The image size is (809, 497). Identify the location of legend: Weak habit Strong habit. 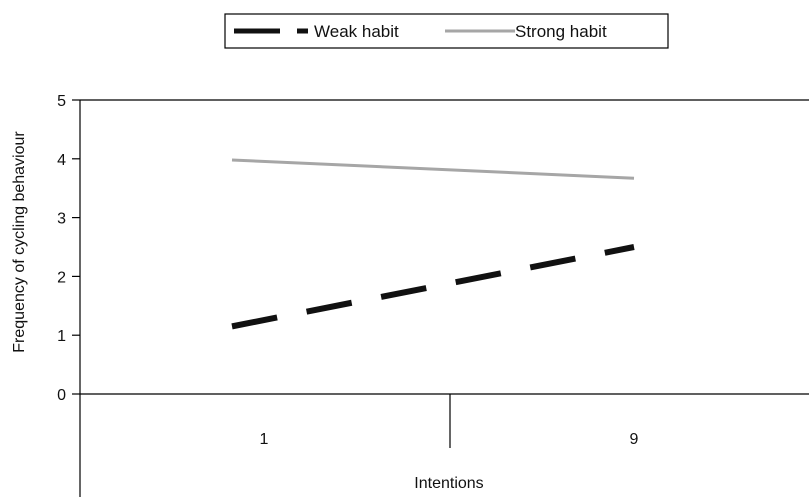
(446, 31).